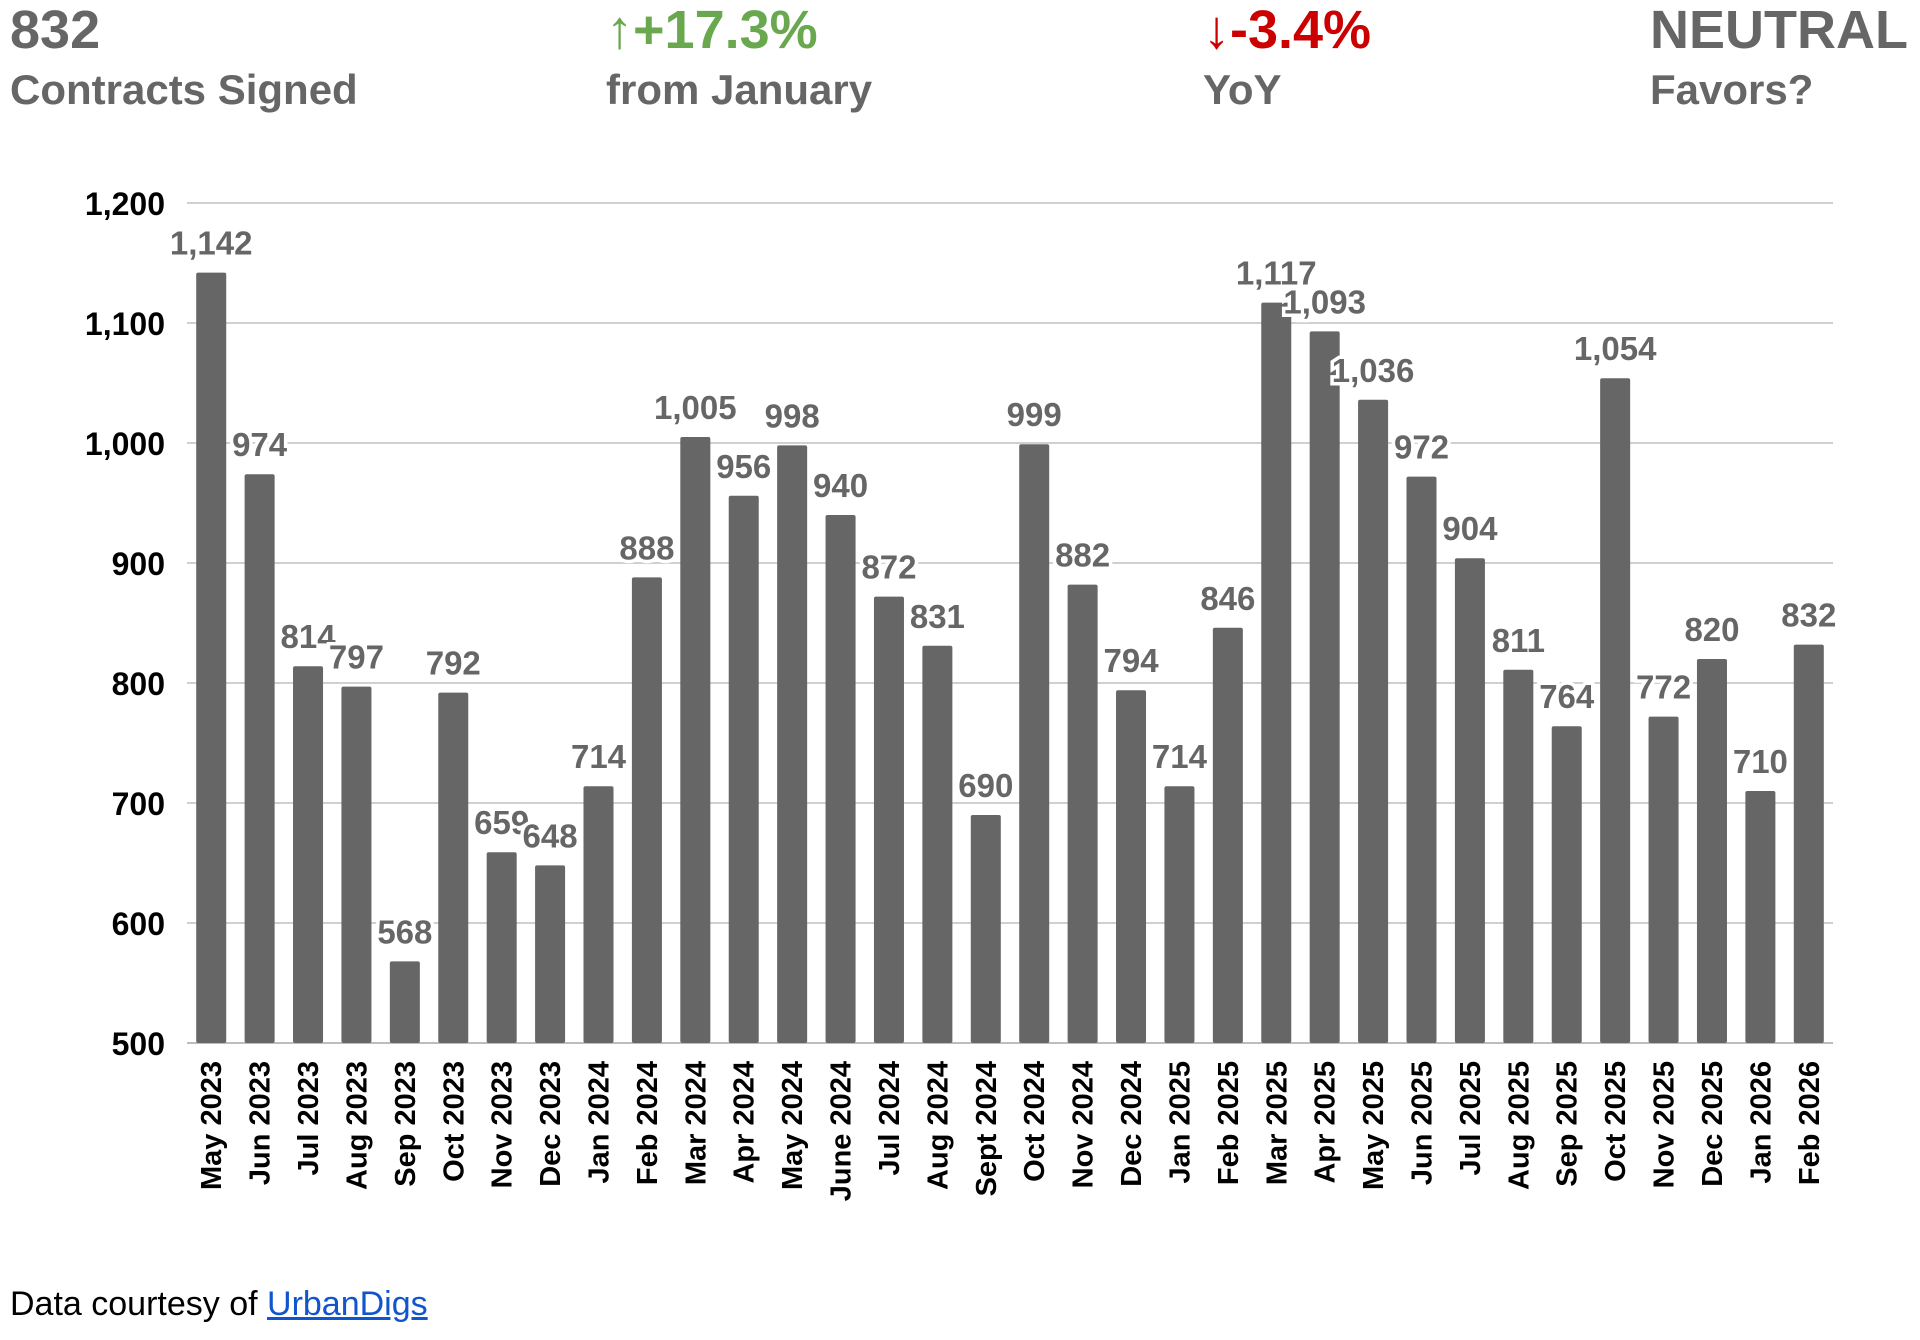 Image resolution: width=1920 pixels, height=1340 pixels. I want to click on x-tick-label: May 2025, so click(1374, 1125).